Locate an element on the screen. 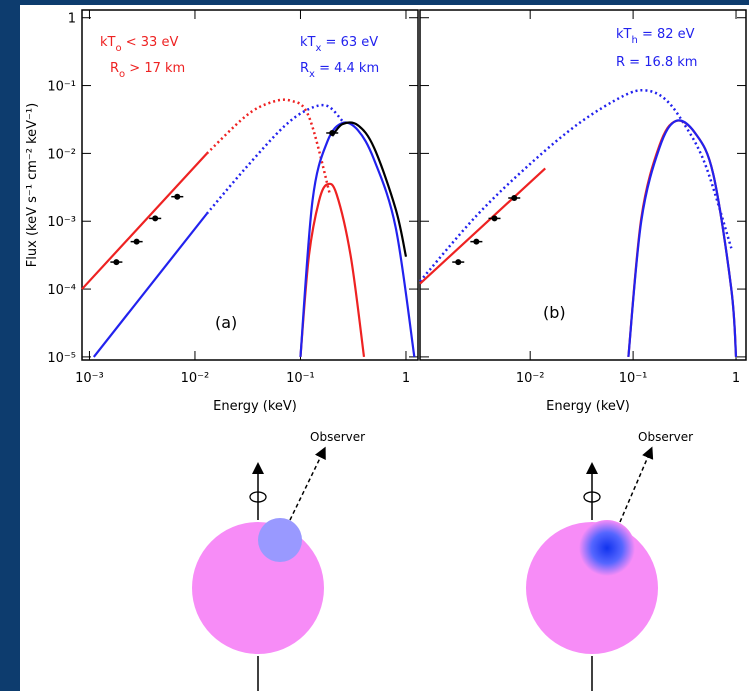  star-diagram-a is located at coordinates (259, 568).